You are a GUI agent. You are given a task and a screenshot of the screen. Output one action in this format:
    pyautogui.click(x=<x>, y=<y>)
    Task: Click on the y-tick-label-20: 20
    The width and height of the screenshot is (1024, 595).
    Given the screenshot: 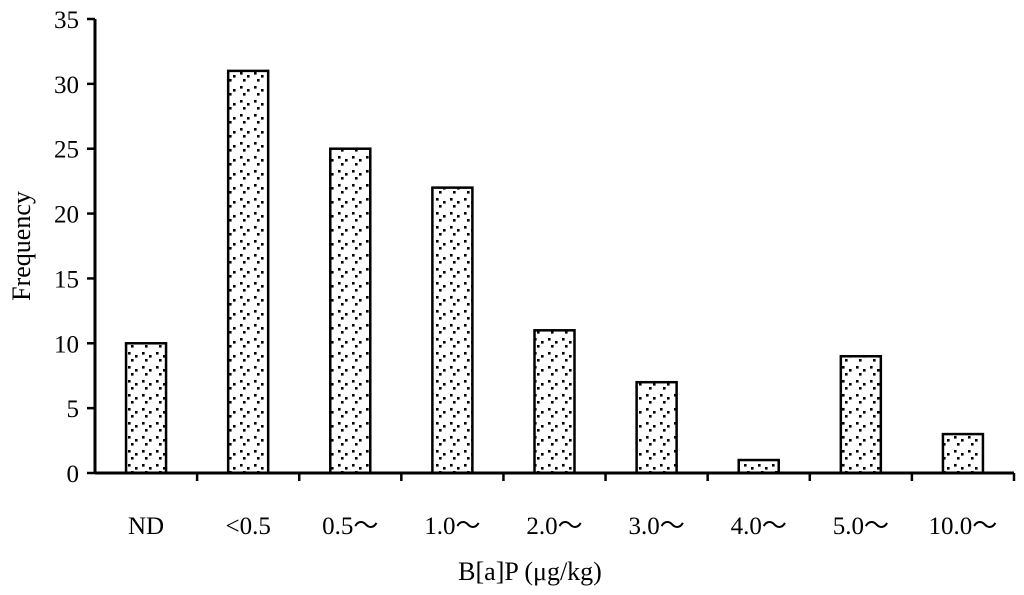 What is the action you would take?
    pyautogui.click(x=66, y=215)
    